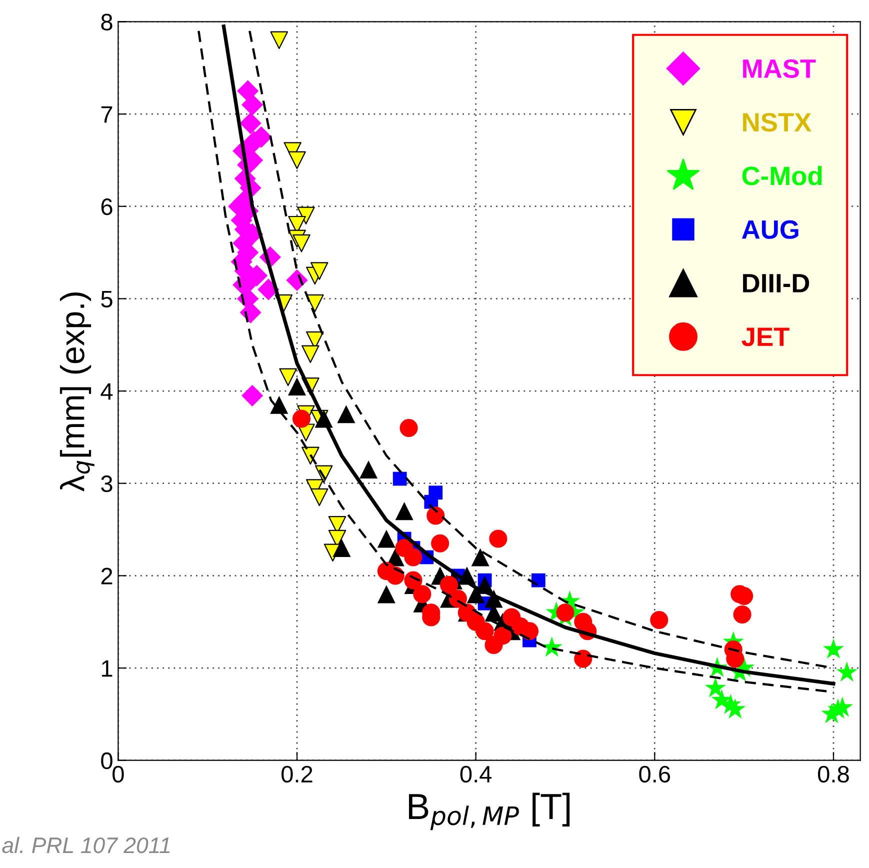  I want to click on y-tick-label: 5, so click(106, 299).